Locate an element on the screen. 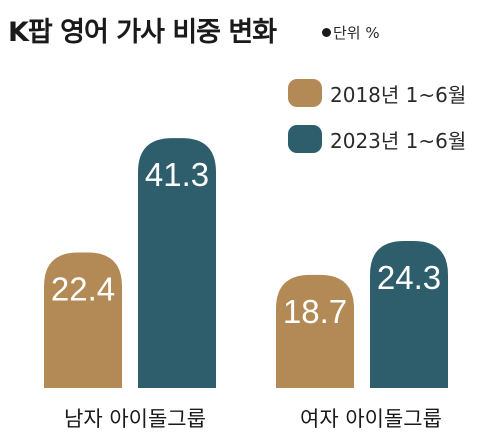 This screenshot has width=500, height=442. bullet-dot-icon is located at coordinates (326, 32).